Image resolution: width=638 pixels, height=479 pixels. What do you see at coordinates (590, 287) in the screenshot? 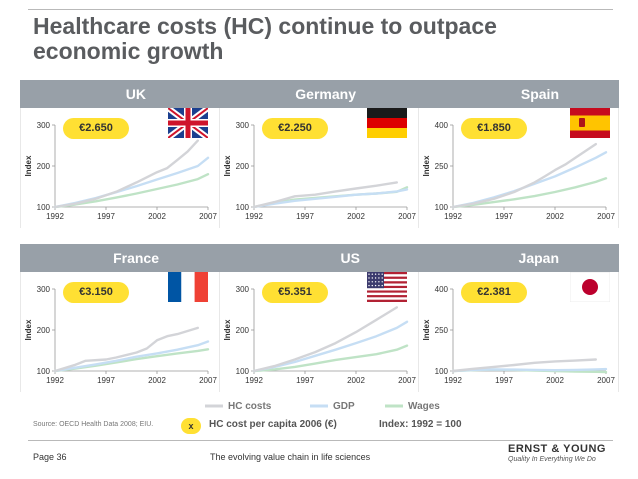
I see `japan-flag-icon` at bounding box center [590, 287].